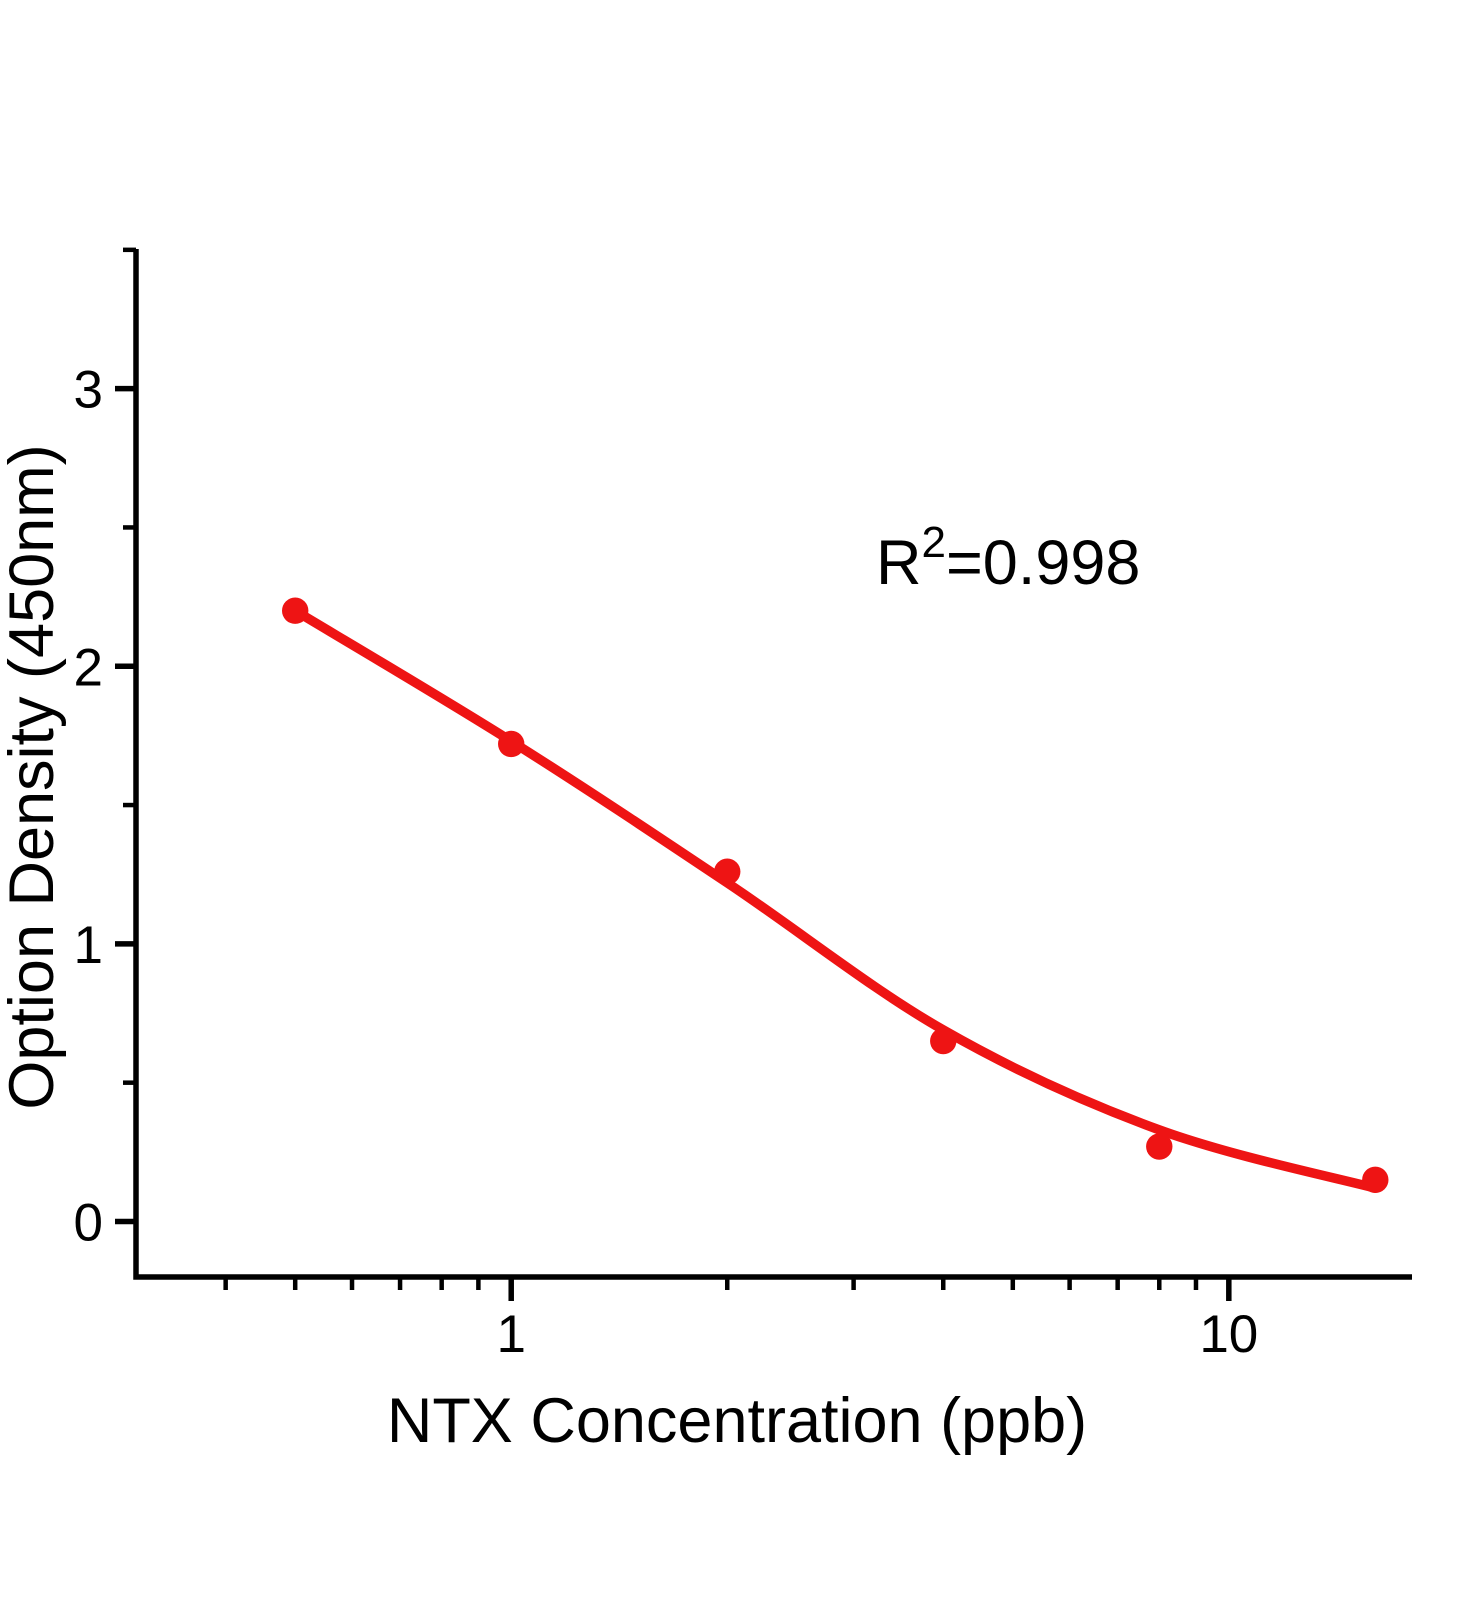 This screenshot has width=1472, height=1600. What do you see at coordinates (934, 542) in the screenshot?
I see `r2-superscript: 2` at bounding box center [934, 542].